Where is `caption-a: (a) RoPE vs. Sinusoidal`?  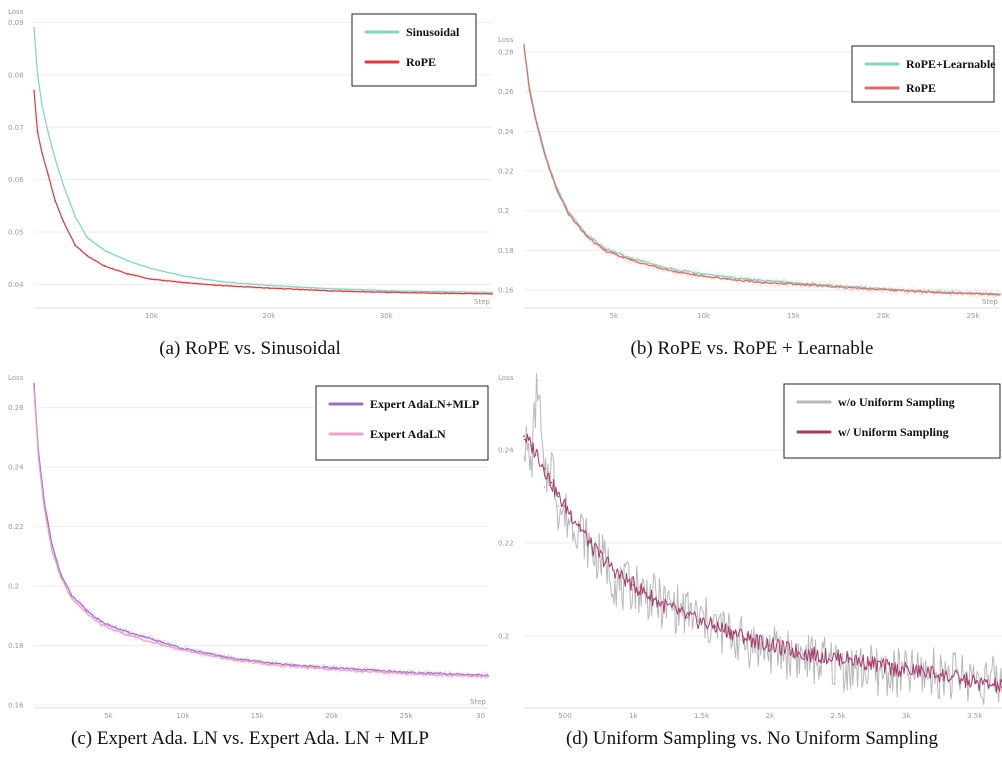 caption-a: (a) RoPE vs. Sinusoidal is located at coordinates (250, 348).